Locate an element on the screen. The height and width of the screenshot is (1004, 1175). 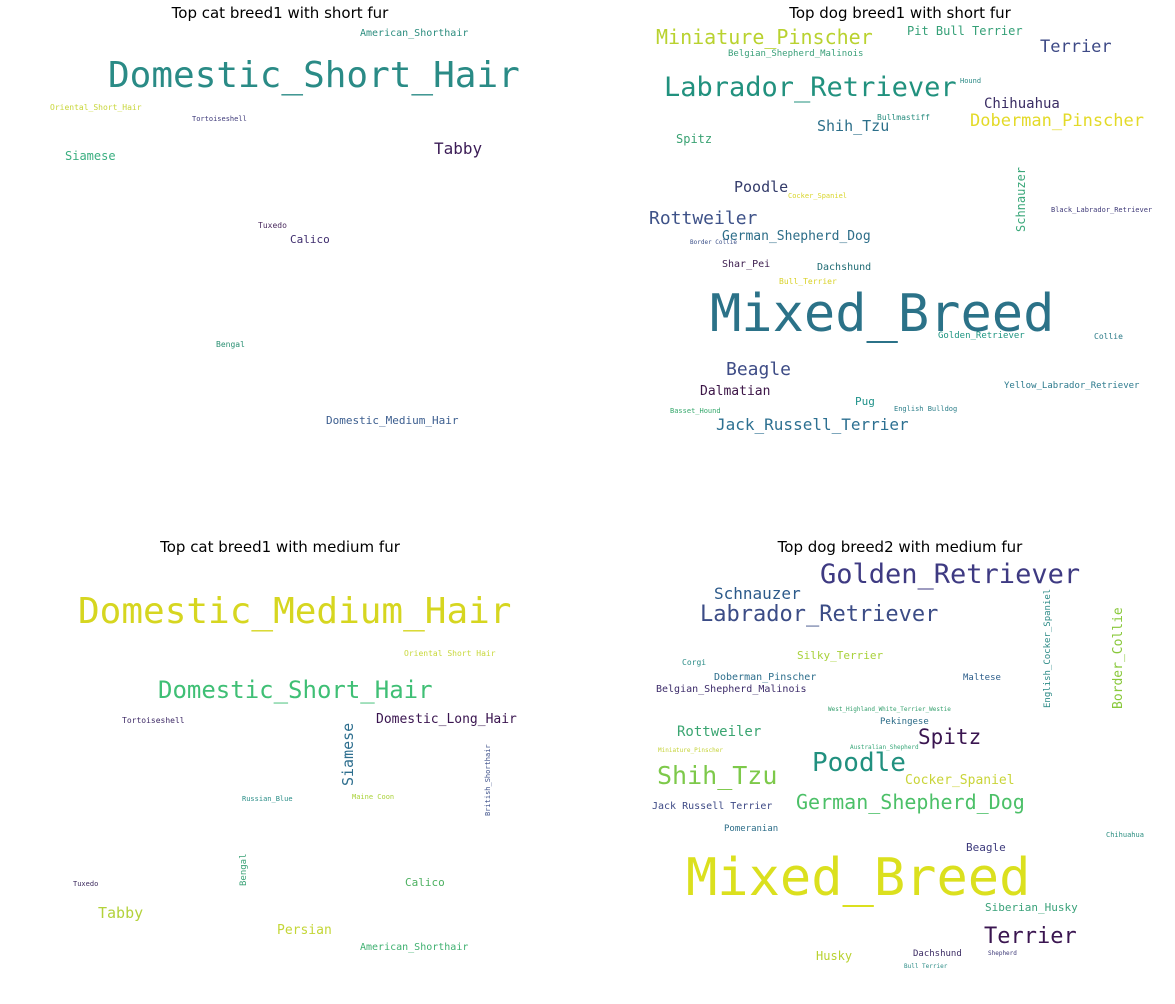
cloud-word: Husky is located at coordinates (834, 956).